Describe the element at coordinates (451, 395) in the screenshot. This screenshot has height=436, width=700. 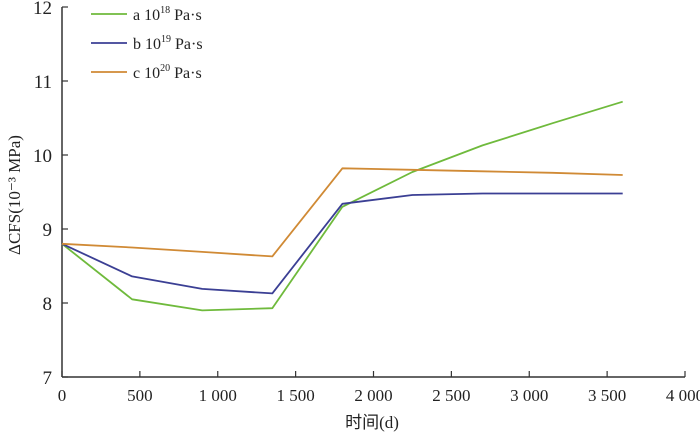
I see `x-tick-label: 2 500` at that location.